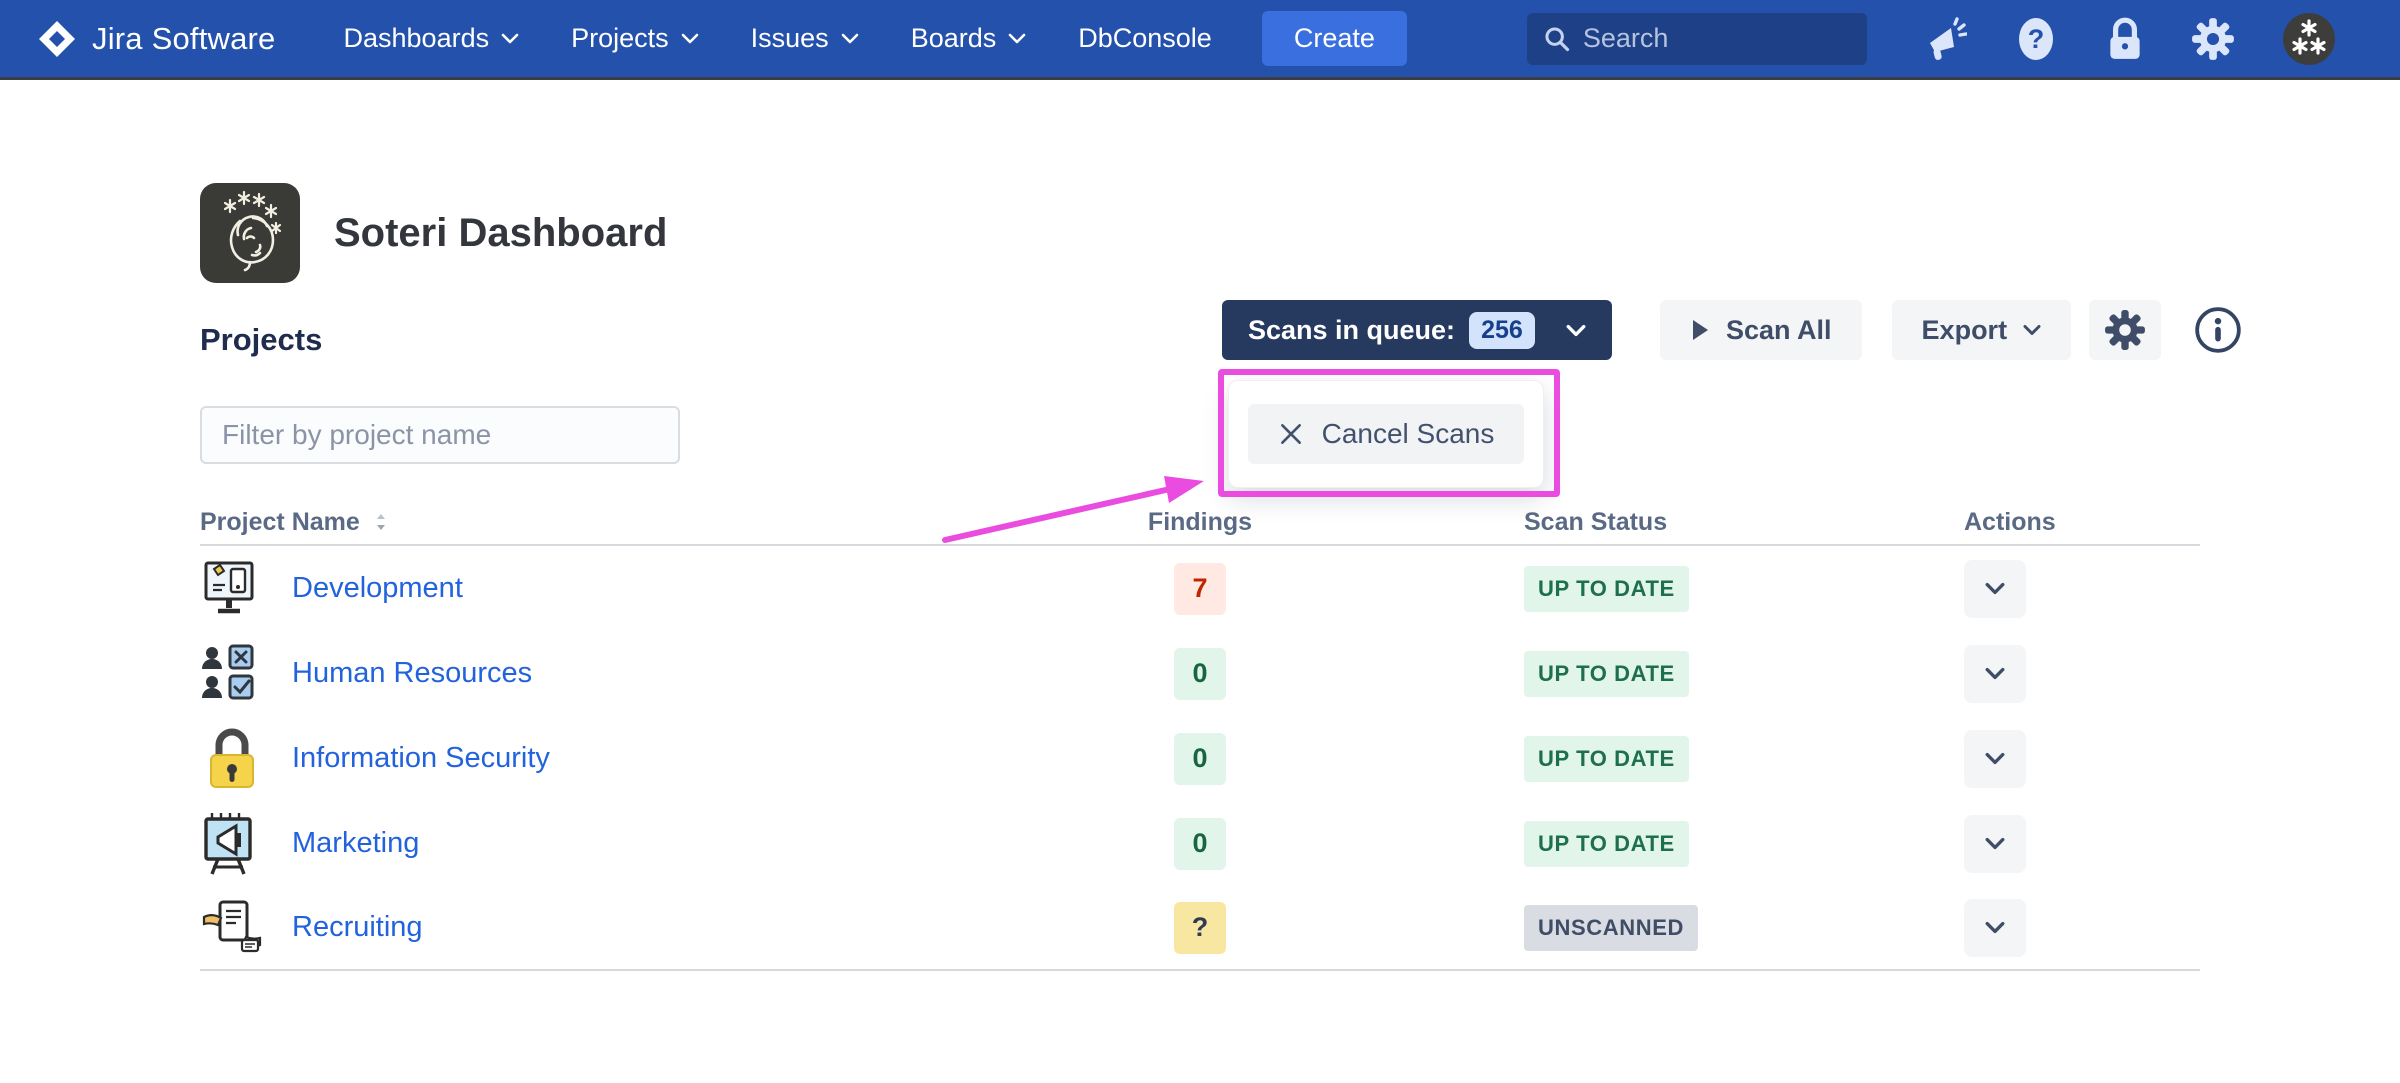  Describe the element at coordinates (1557, 39) in the screenshot. I see `search-icon` at that location.